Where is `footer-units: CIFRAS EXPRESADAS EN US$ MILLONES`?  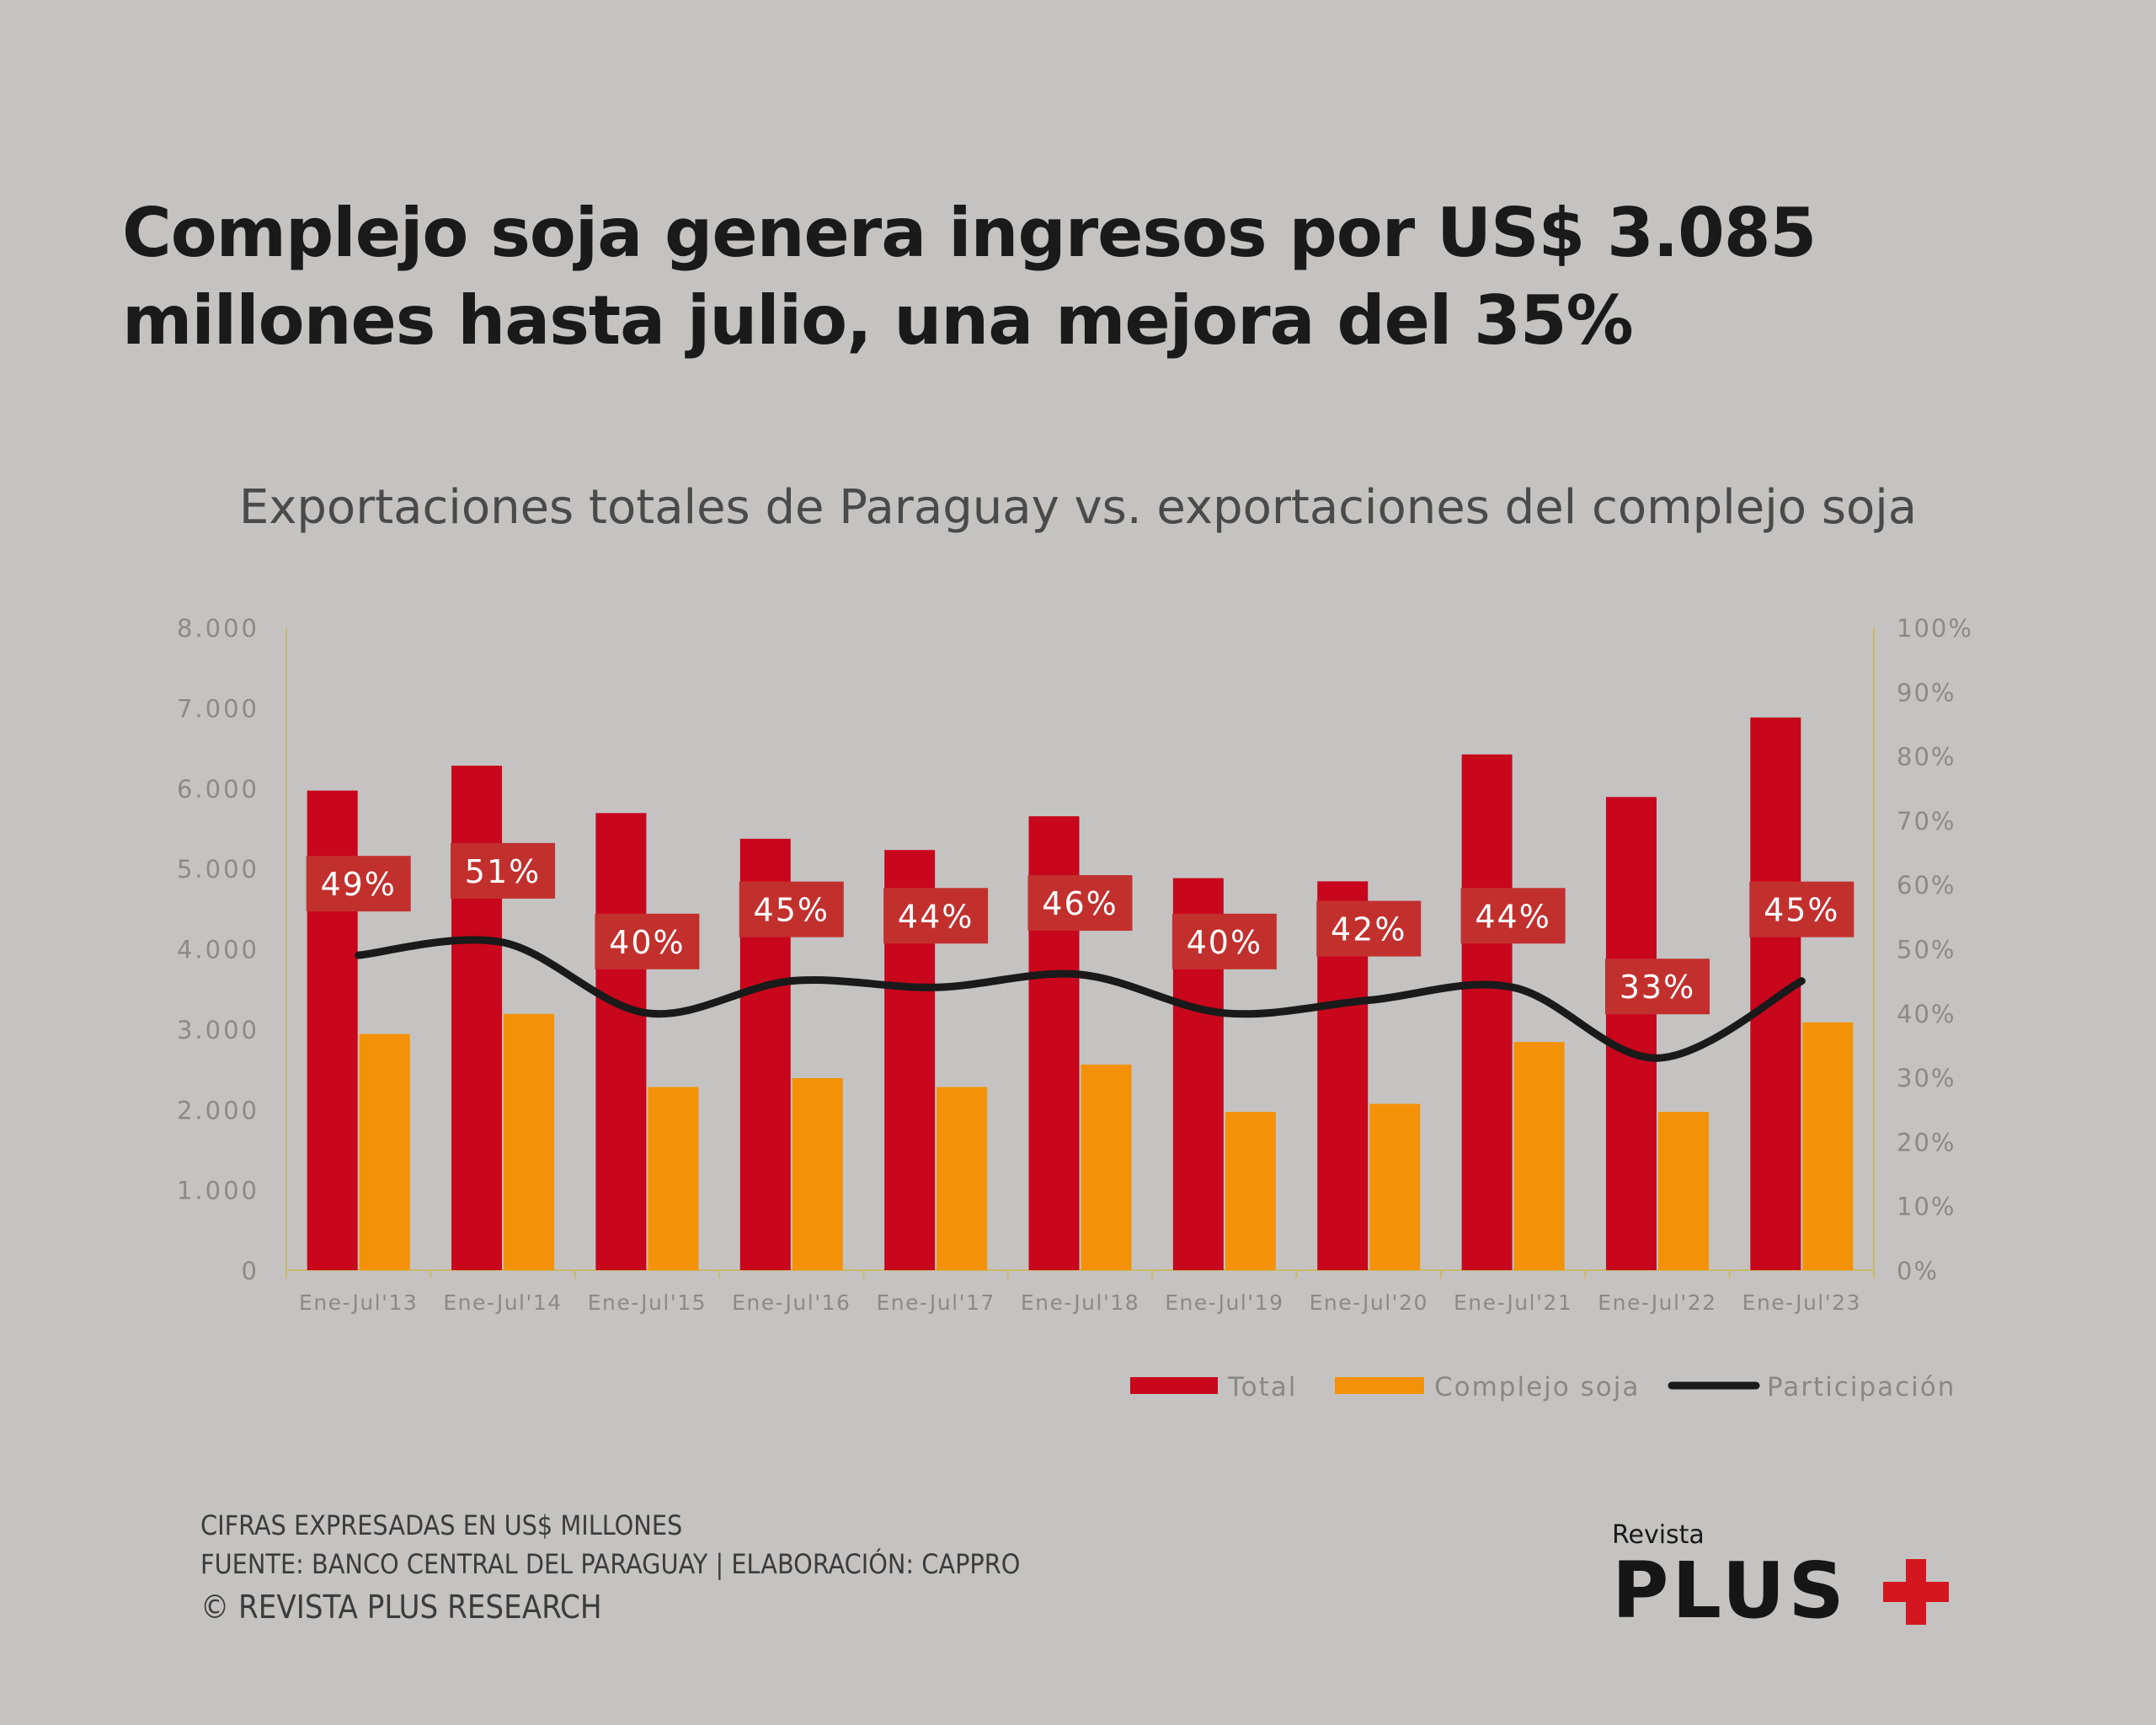
footer-units: CIFRAS EXPRESADAS EN US$ MILLONES is located at coordinates (441, 1525).